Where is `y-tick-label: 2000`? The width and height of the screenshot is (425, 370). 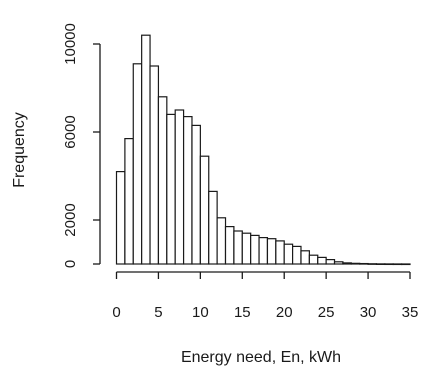 y-tick-label: 2000 is located at coordinates (70, 219).